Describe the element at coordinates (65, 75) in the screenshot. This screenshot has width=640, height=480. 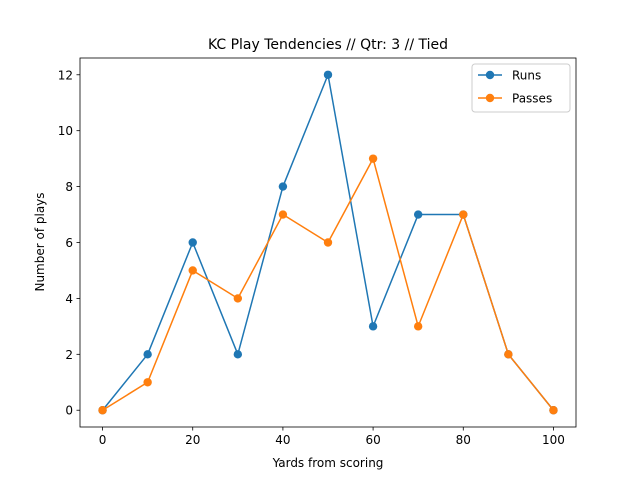
I see `y-tick-label: 12` at that location.